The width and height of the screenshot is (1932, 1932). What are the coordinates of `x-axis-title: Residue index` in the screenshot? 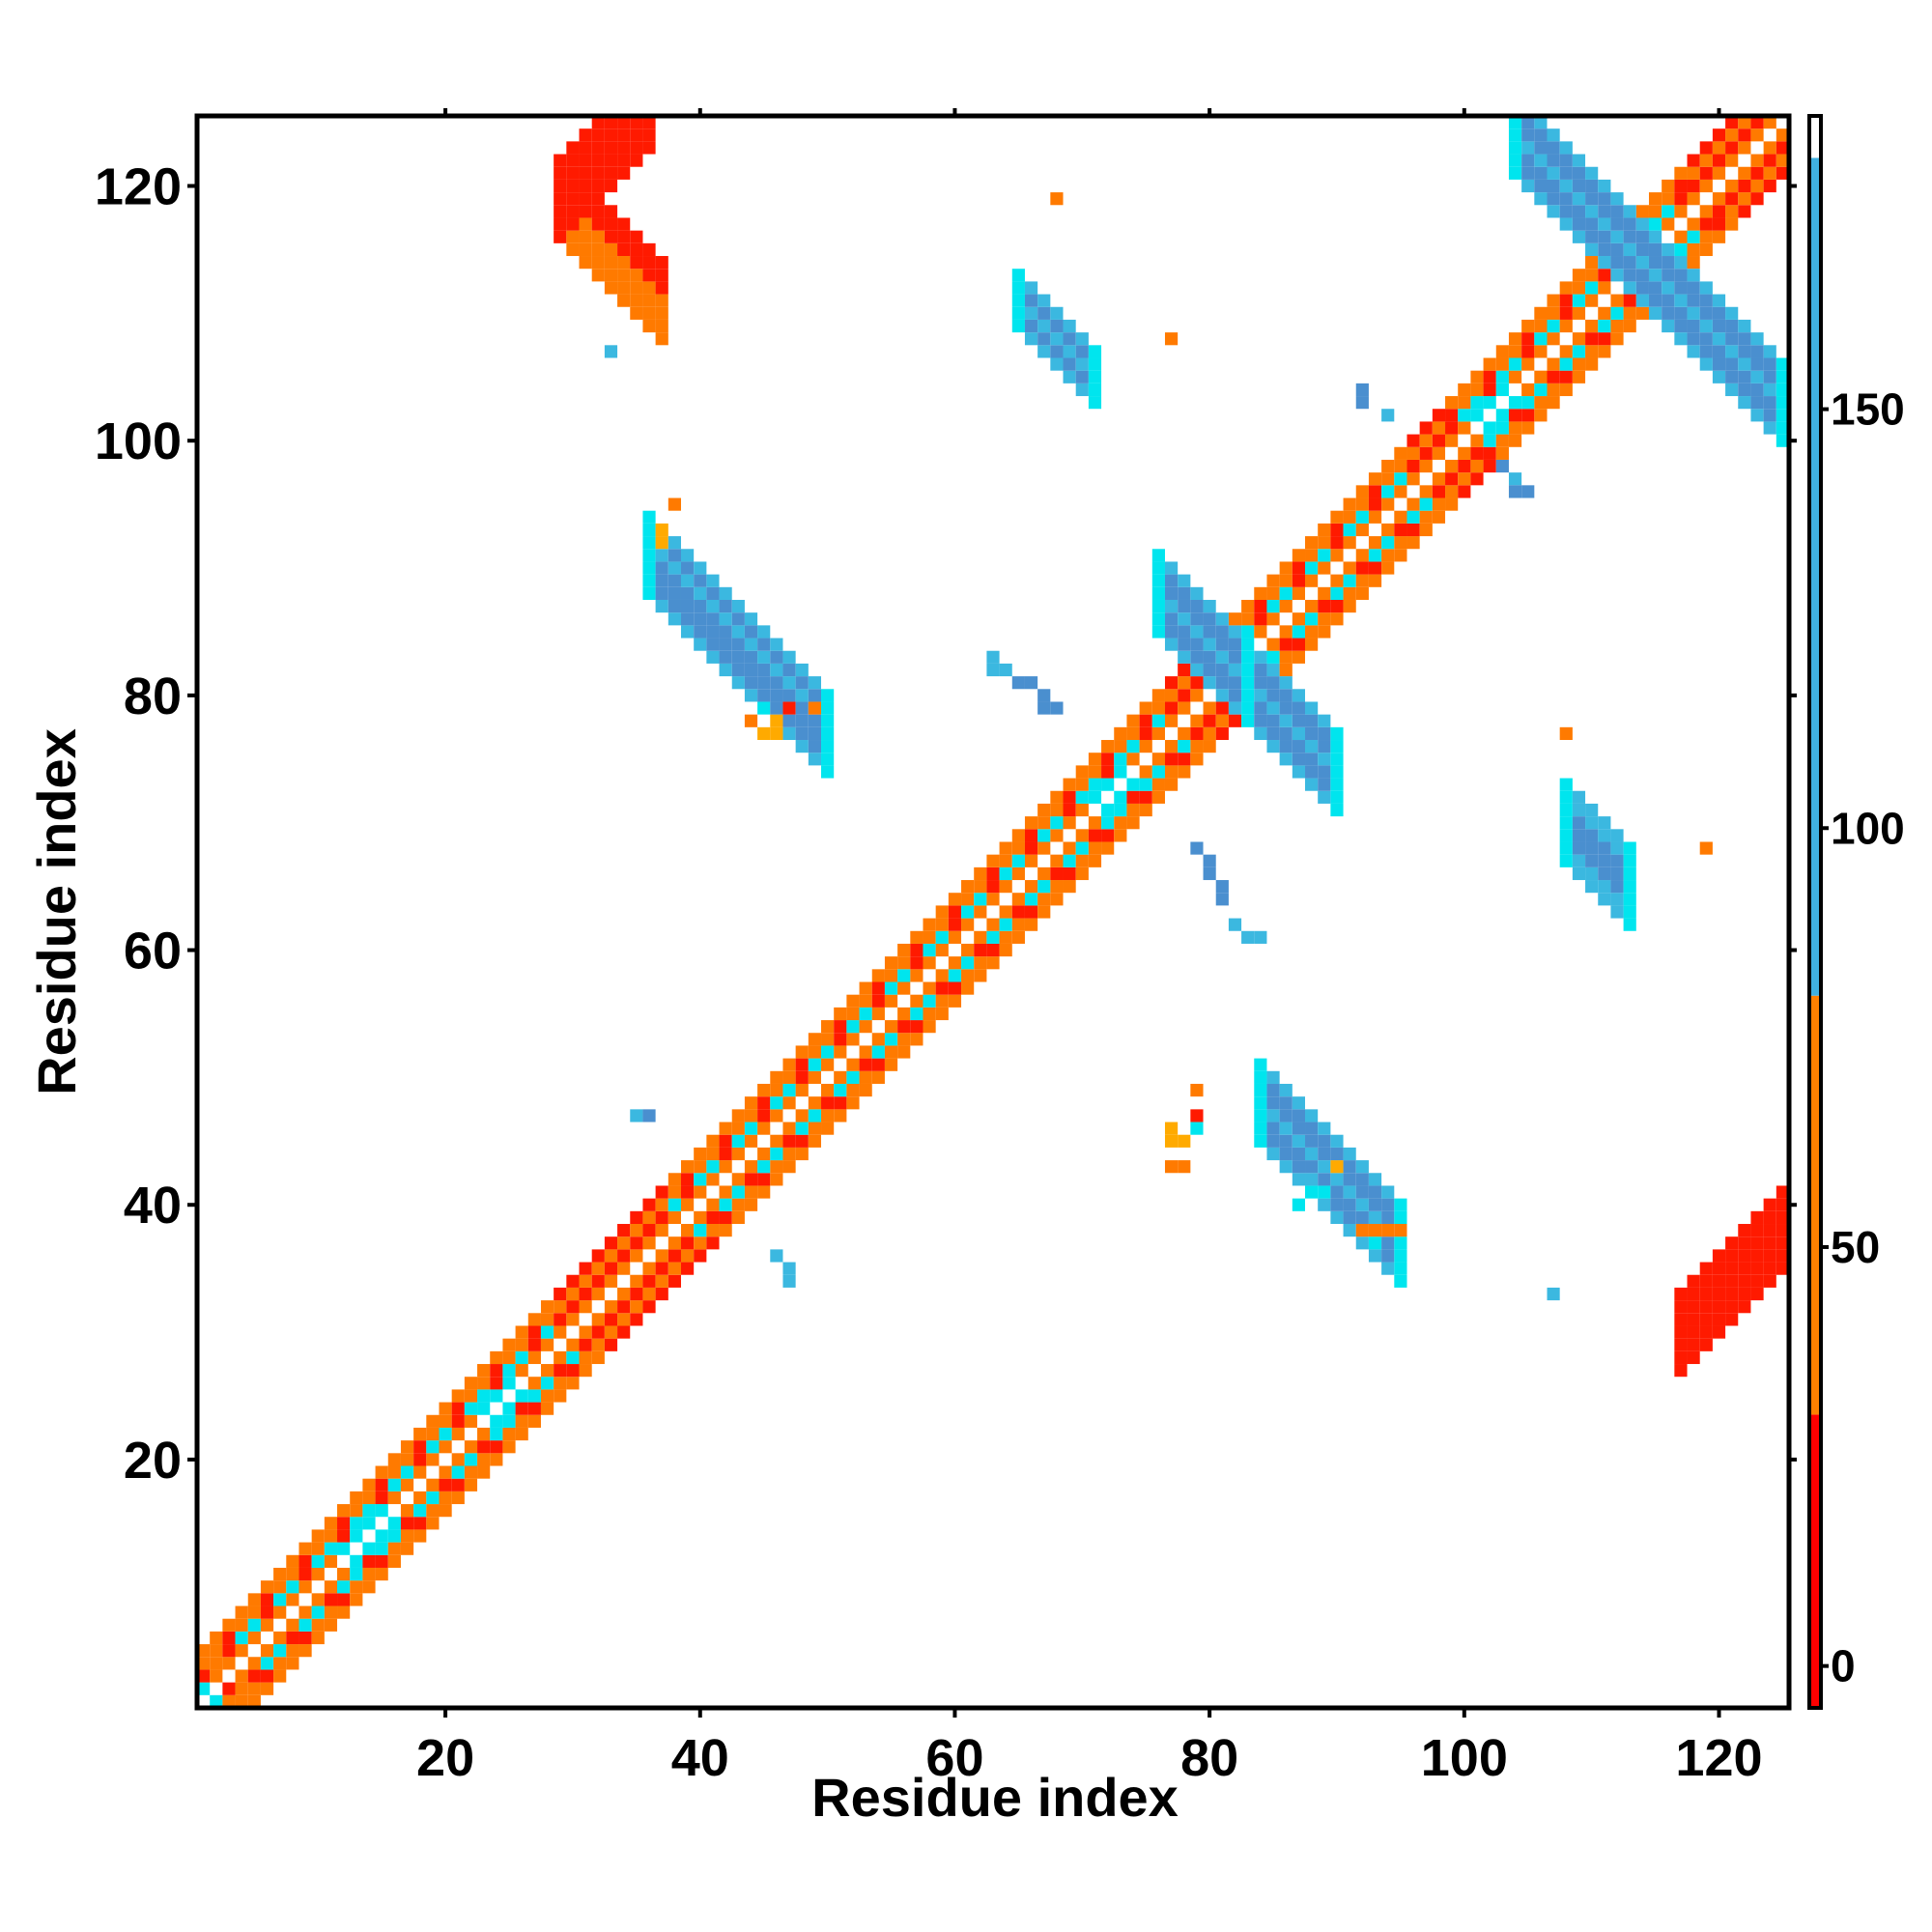 It's located at (995, 1797).